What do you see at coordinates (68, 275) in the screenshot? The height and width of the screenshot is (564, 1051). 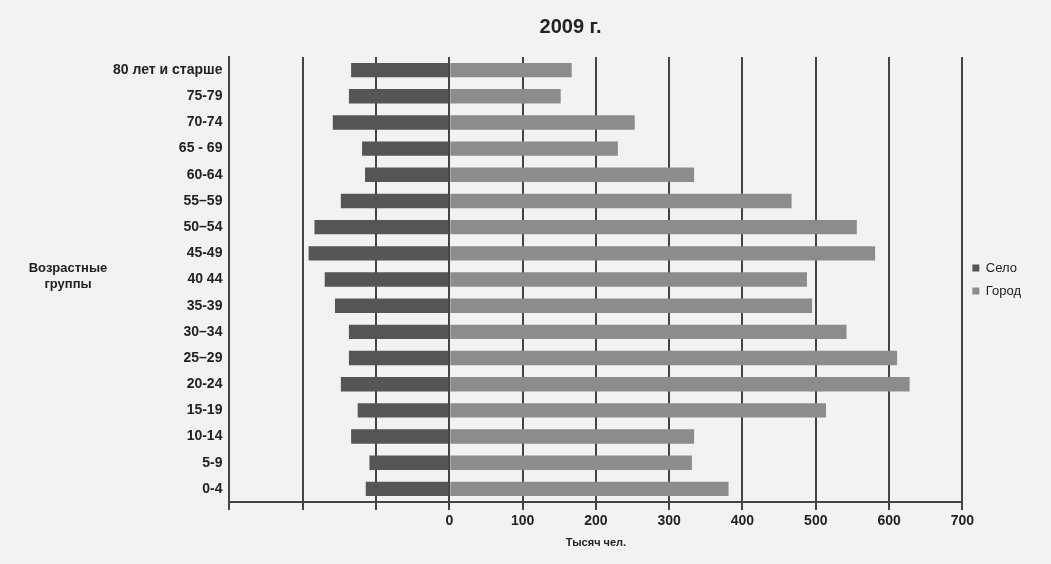 I see `y-axis-title: Возрастные группы` at bounding box center [68, 275].